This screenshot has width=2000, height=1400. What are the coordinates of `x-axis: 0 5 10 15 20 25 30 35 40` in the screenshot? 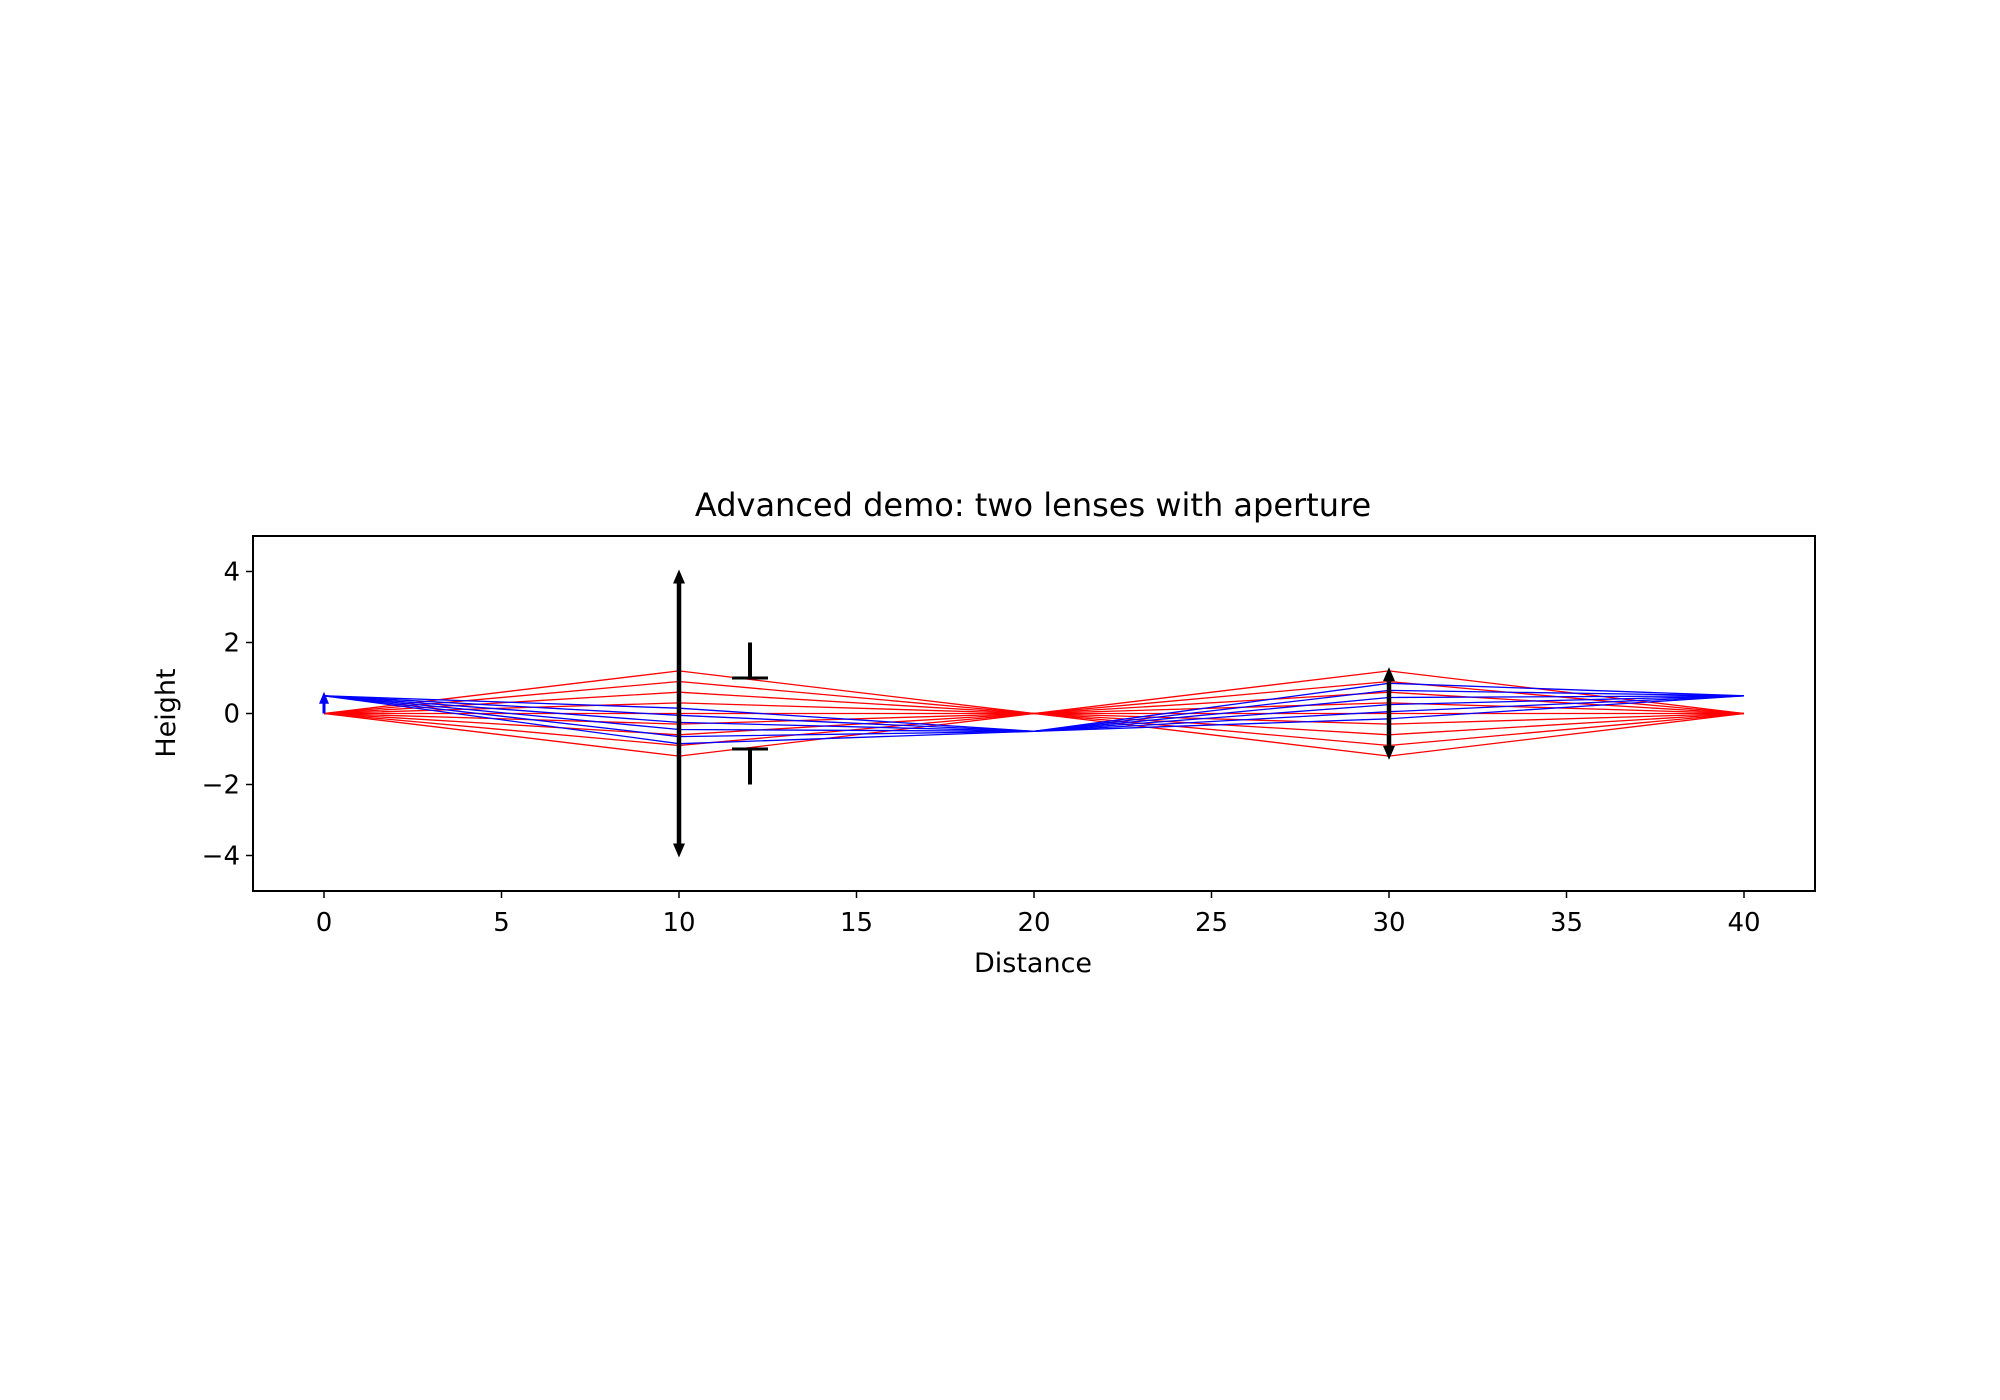 It's located at (1038, 914).